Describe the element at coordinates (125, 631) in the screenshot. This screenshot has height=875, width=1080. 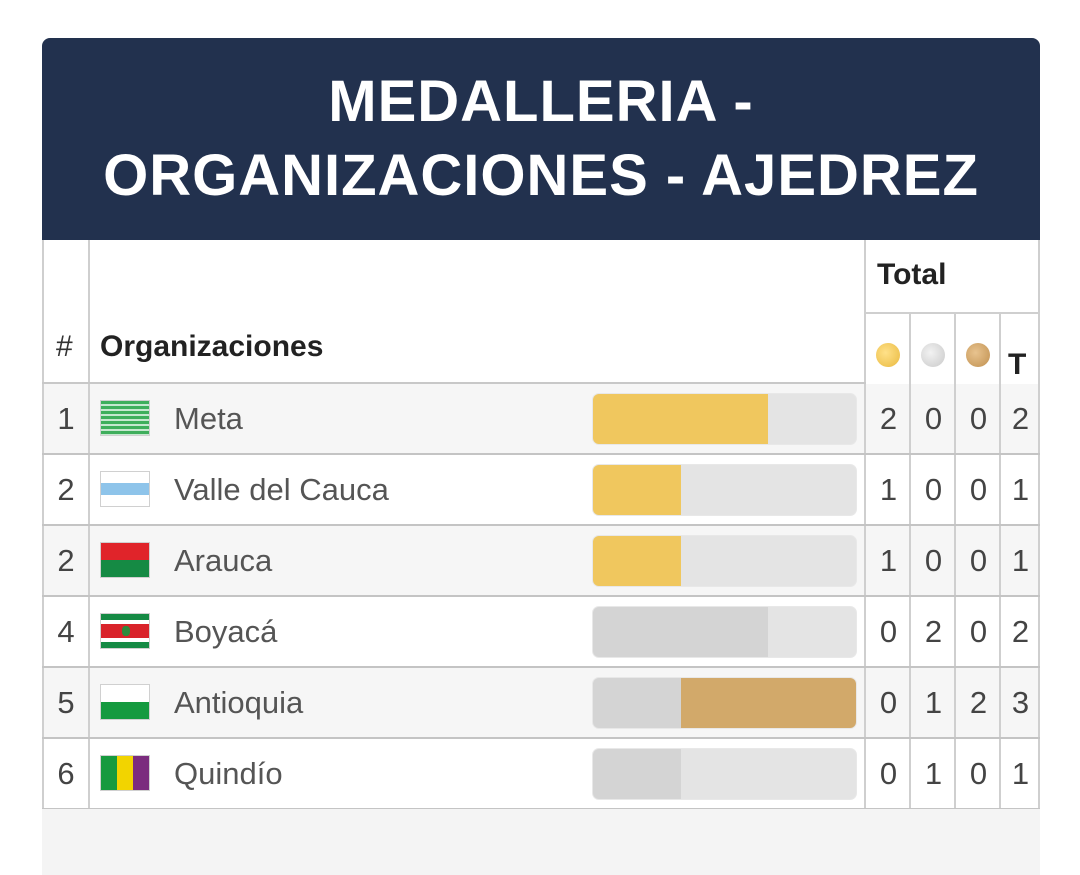
I see `boyaca-flag-icon` at that location.